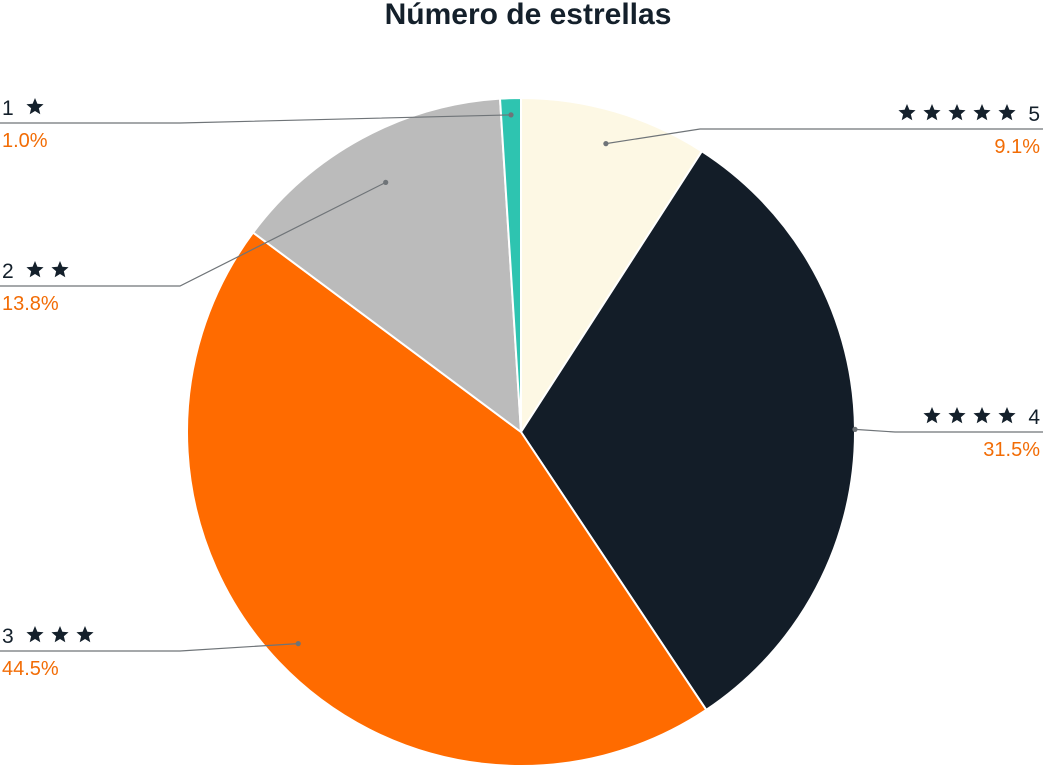  I want to click on pie-slice-1-stars, so click(510, 264).